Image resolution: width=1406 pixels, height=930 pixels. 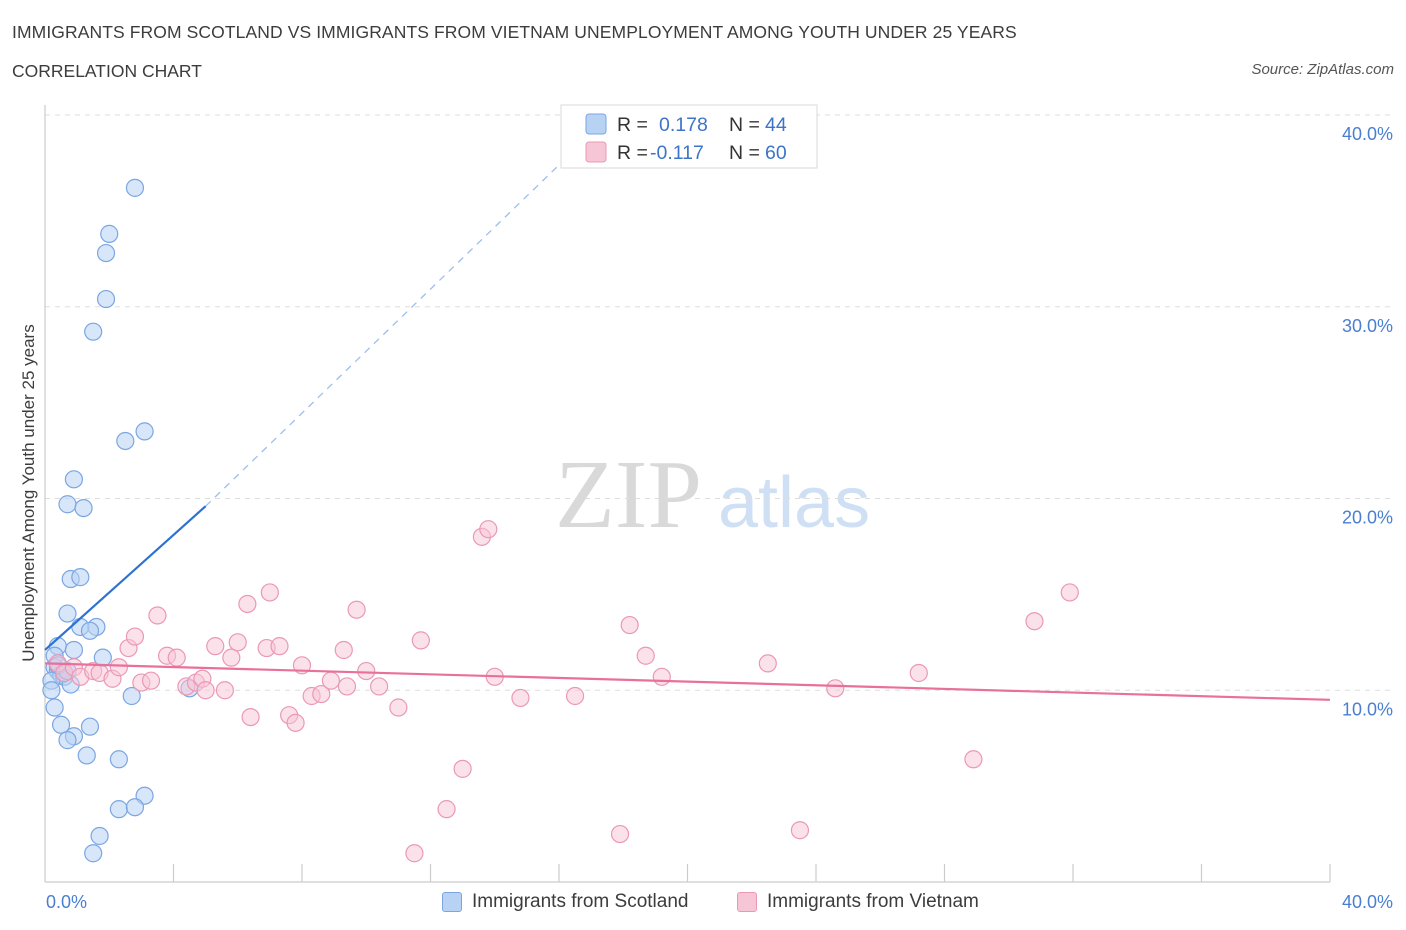 I want to click on y-tick-label: 20.0%, so click(x=1367, y=518).